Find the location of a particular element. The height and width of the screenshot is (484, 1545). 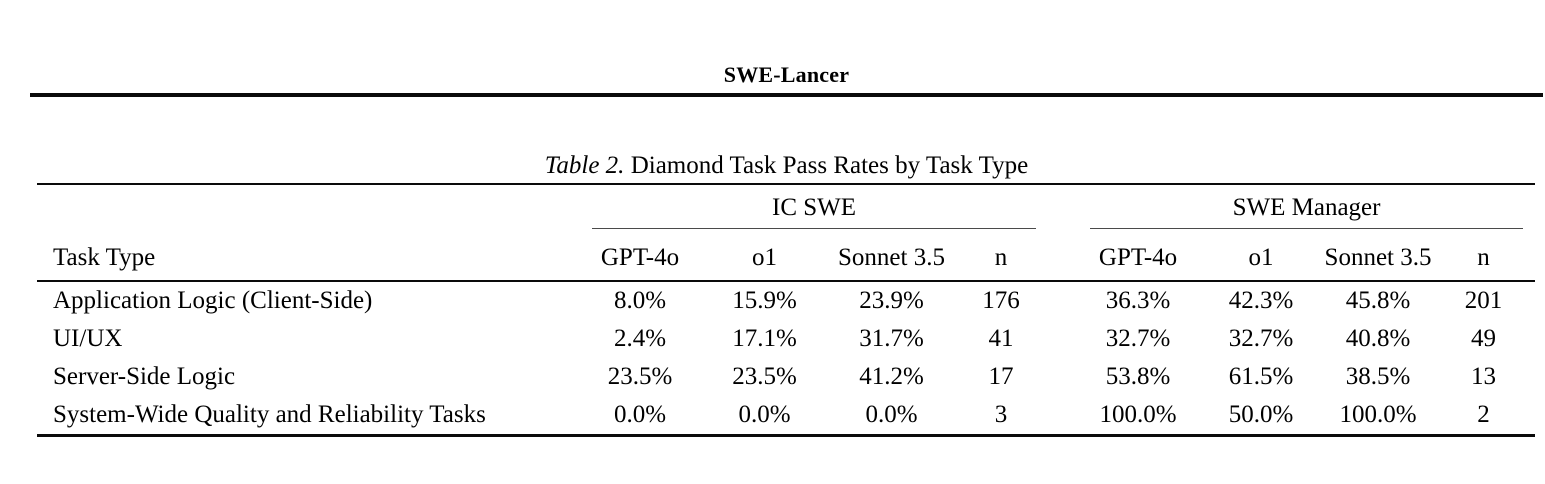

cell-value: 2.4% is located at coordinates (640, 338).